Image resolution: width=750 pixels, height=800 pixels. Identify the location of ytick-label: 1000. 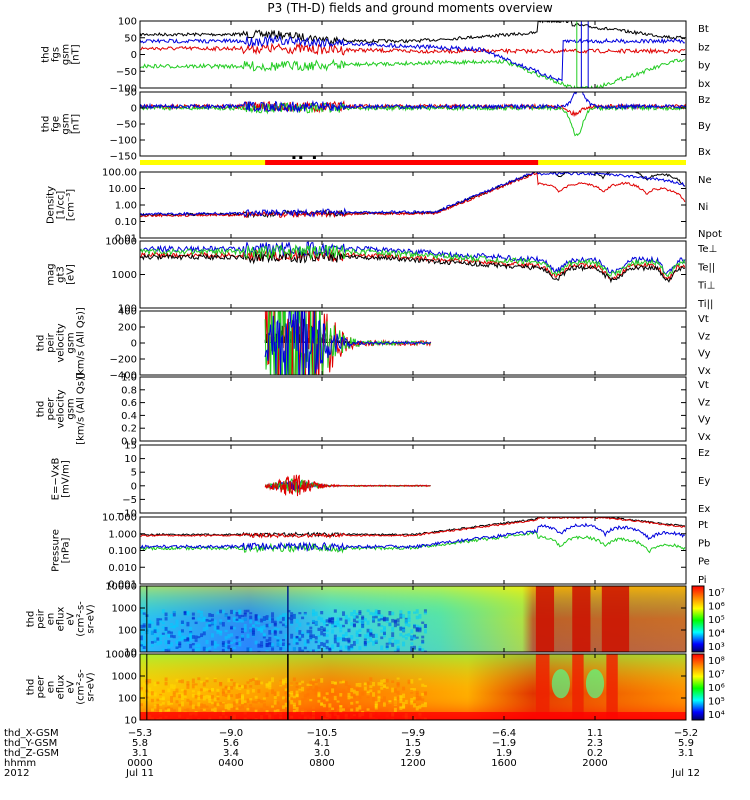
(124, 609).